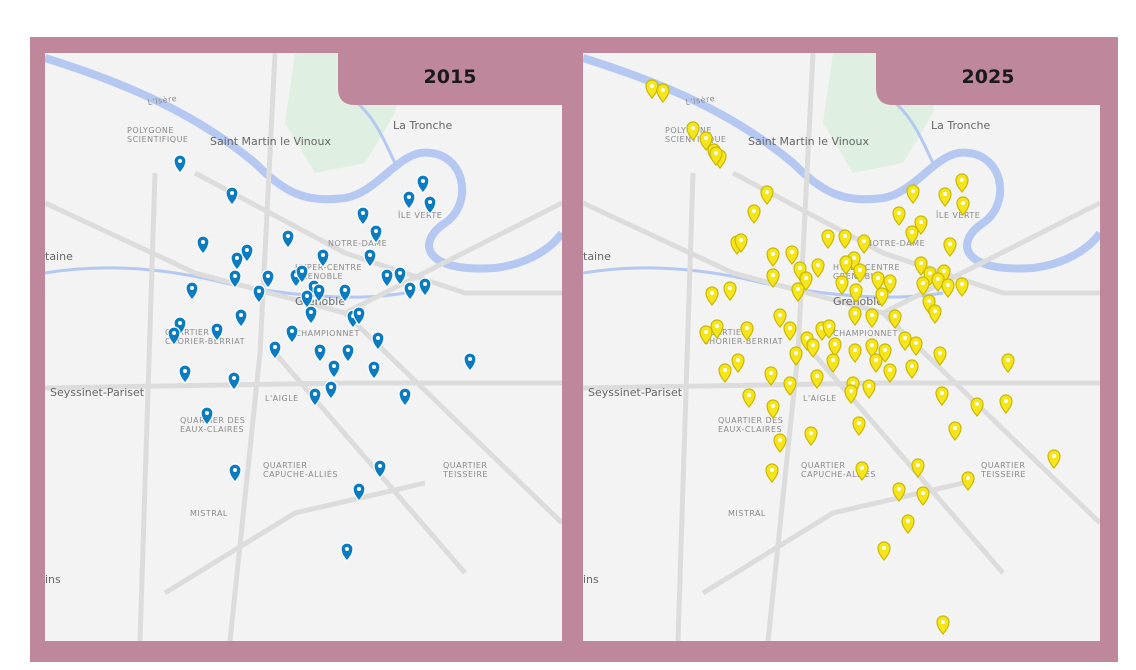 This screenshot has height=670, width=1136. What do you see at coordinates (597, 256) in the screenshot?
I see `map-label: taine` at bounding box center [597, 256].